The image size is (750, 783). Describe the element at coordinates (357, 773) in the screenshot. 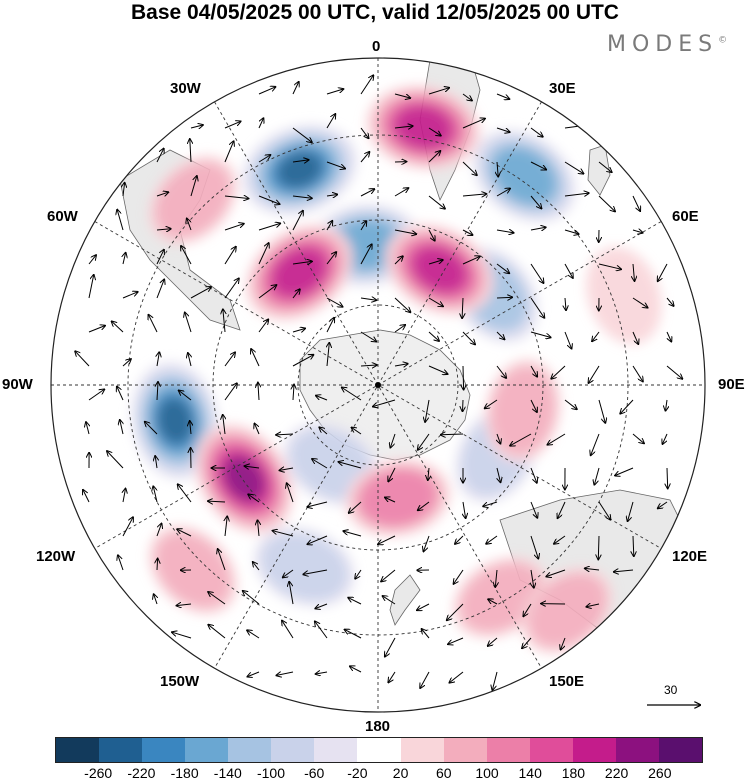

I see `colorbar-tick-label: -20` at that location.